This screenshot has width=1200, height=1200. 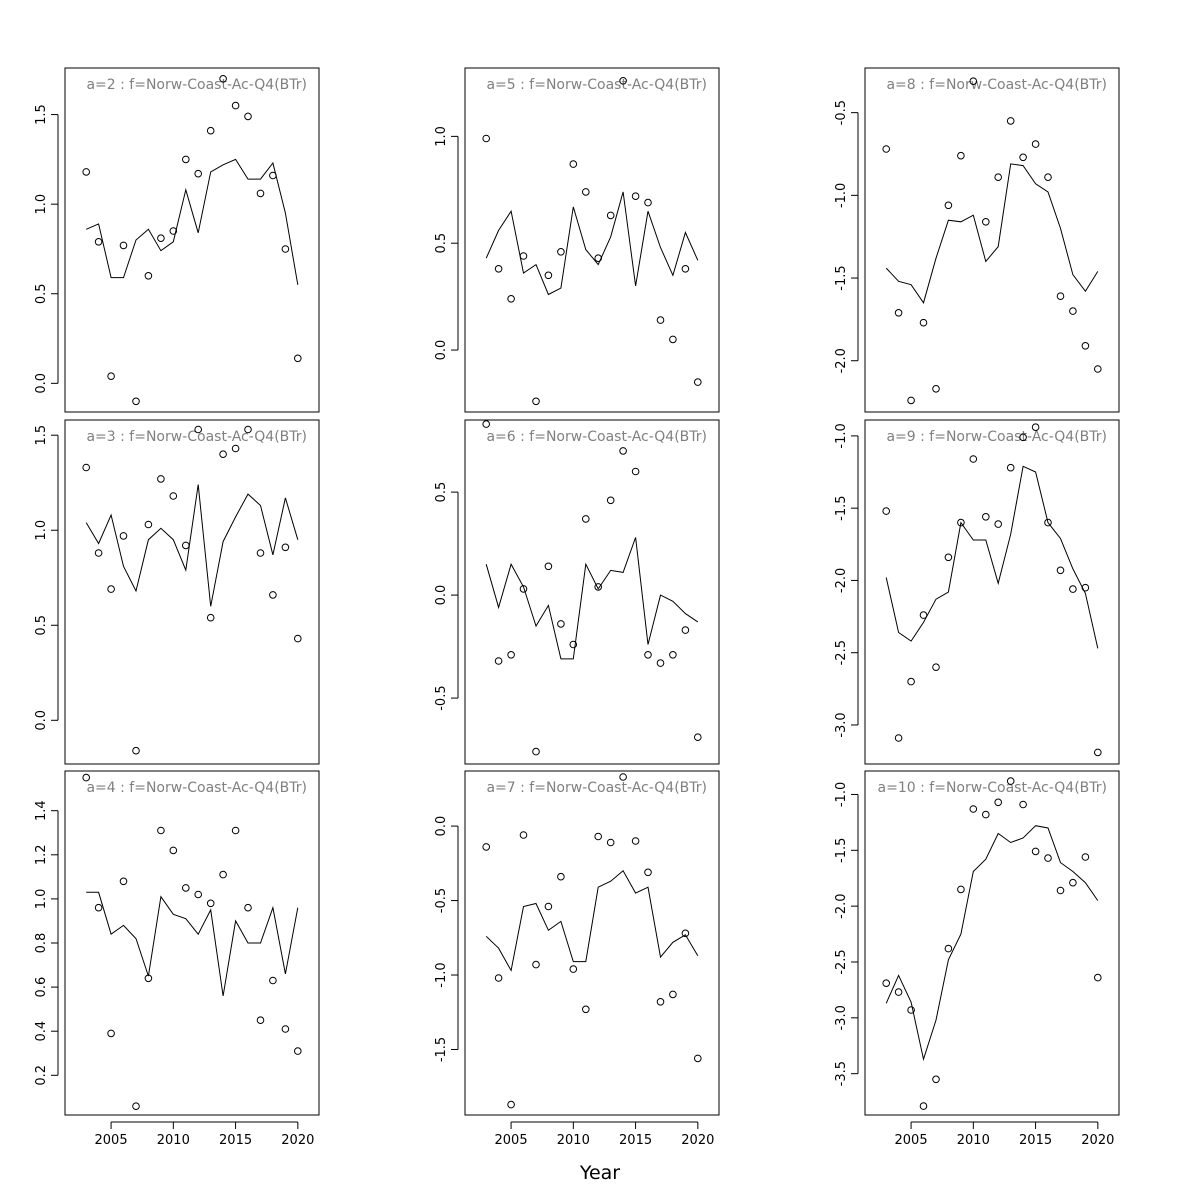 I want to click on y-tick-label: 0.5, so click(x=441, y=492).